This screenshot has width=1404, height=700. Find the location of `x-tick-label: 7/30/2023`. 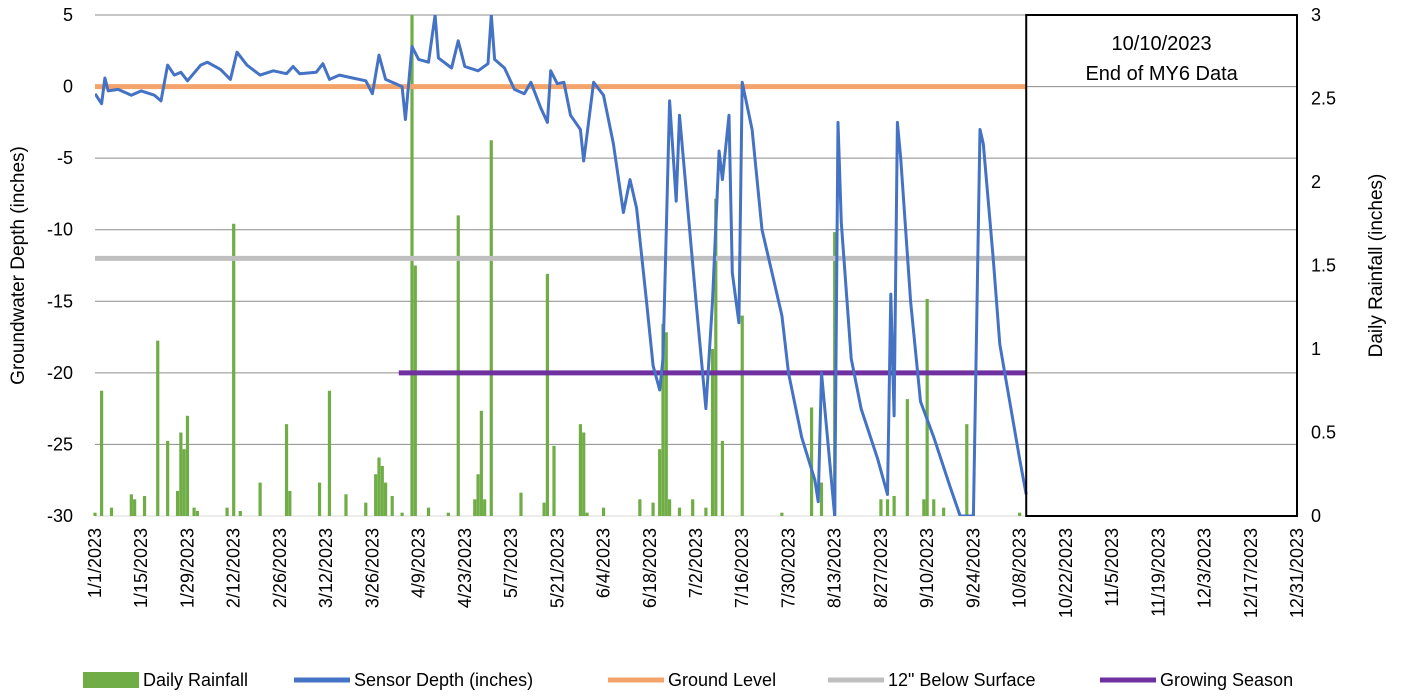

x-tick-label: 7/30/2023 is located at coordinates (788, 568).